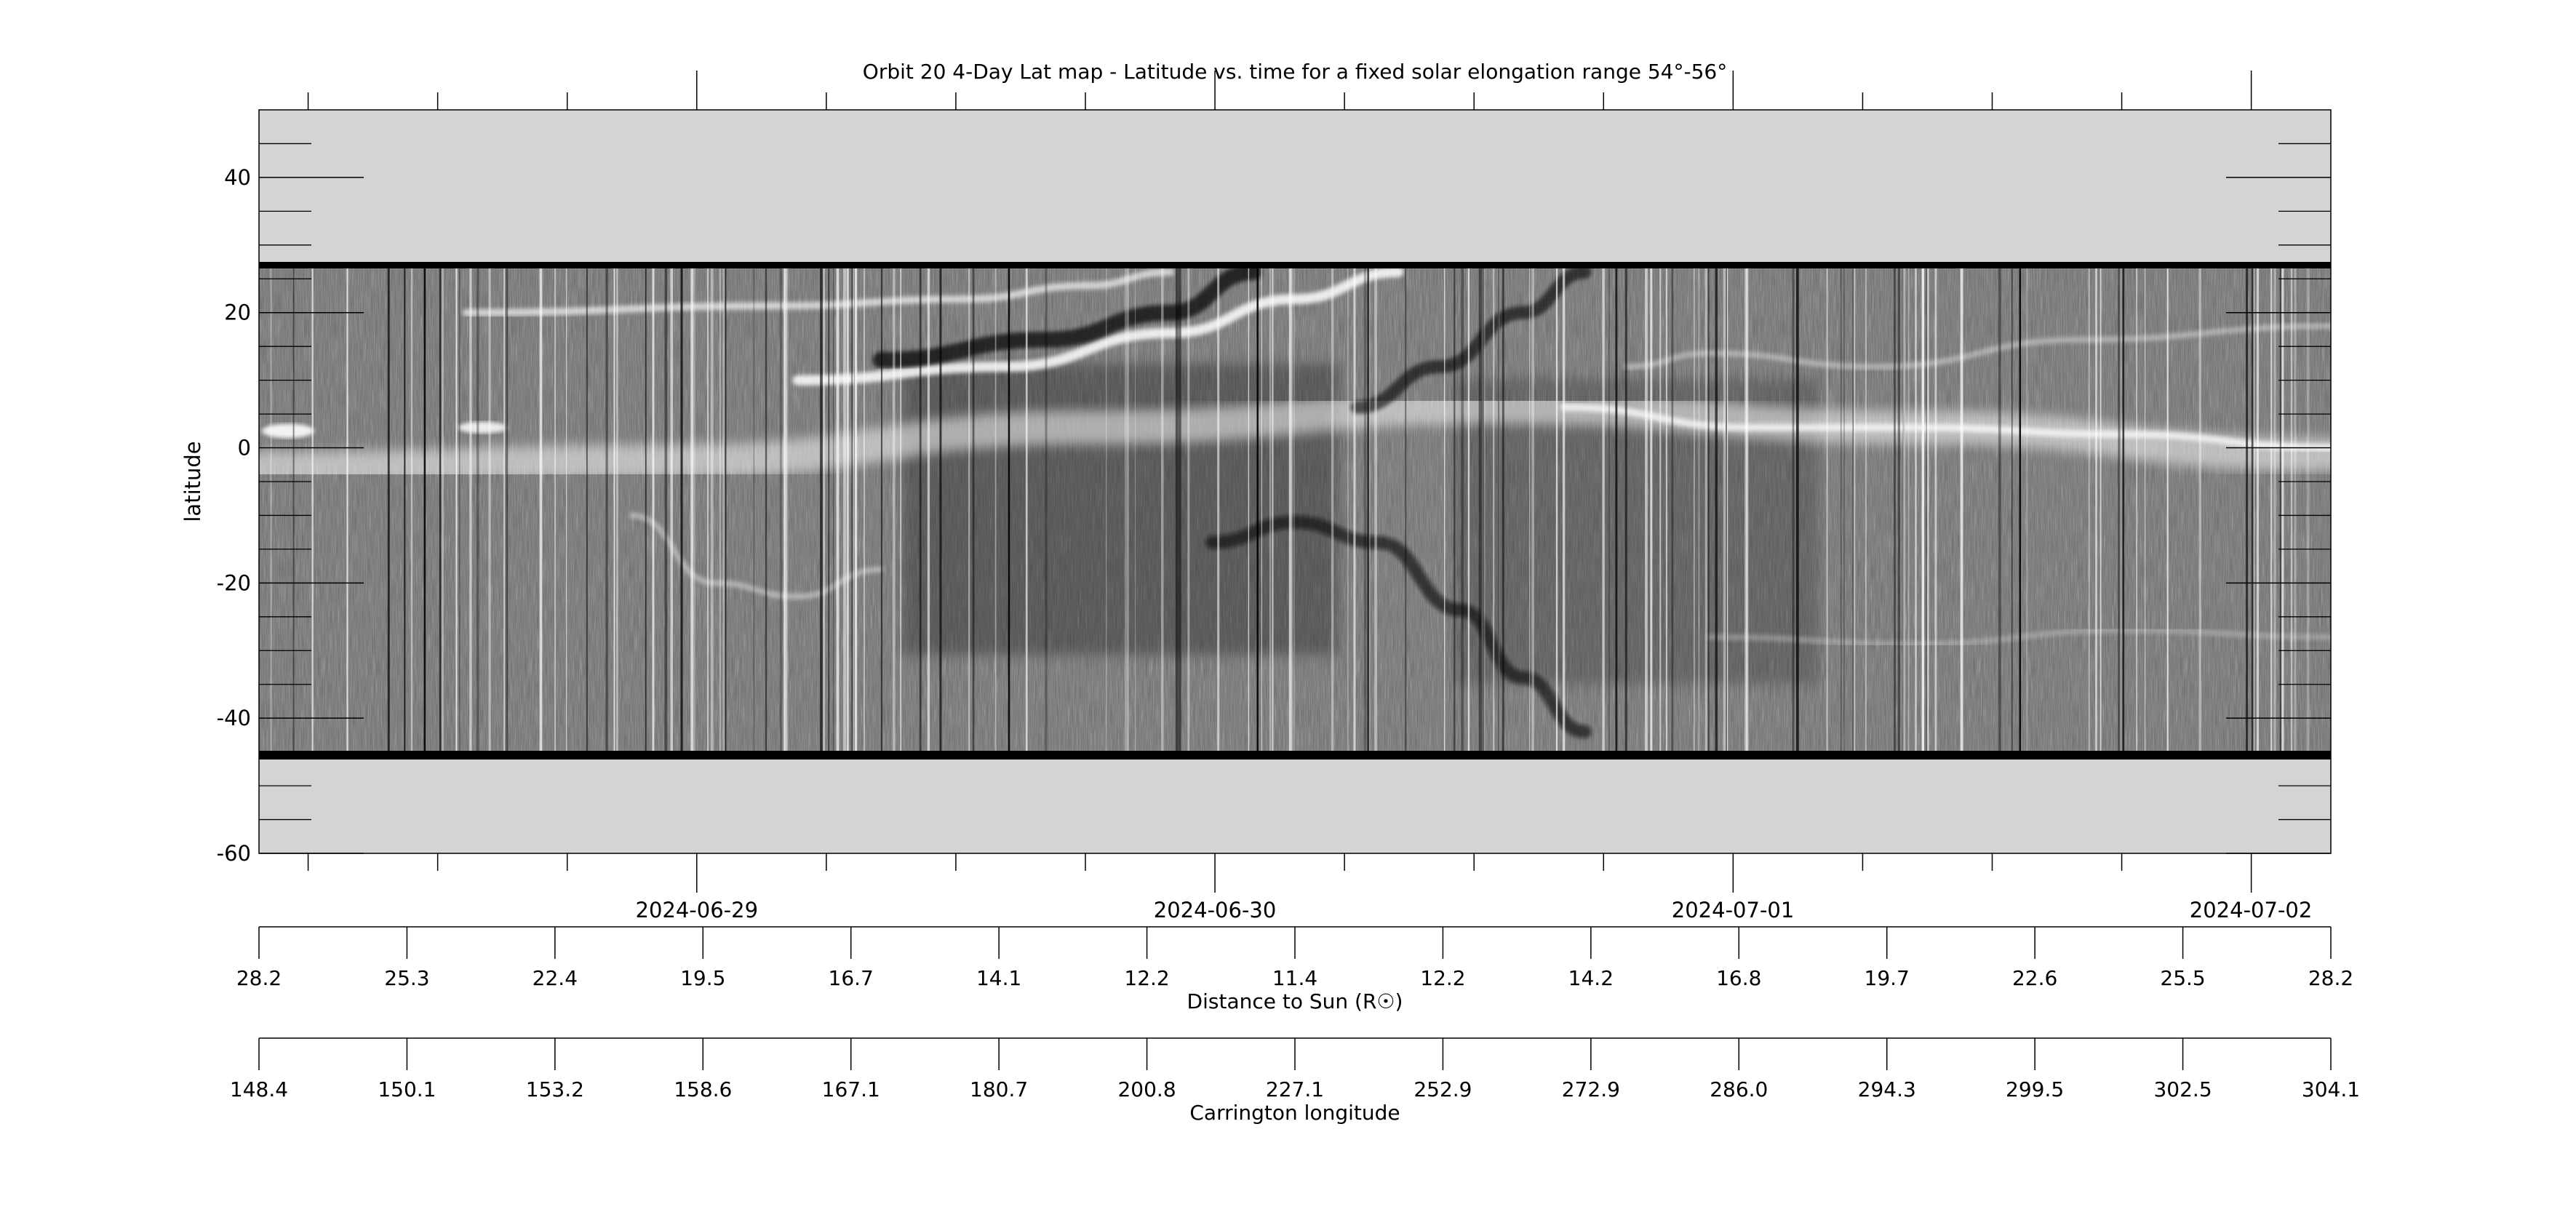 The height and width of the screenshot is (1212, 2576). What do you see at coordinates (1215, 910) in the screenshot?
I see `date-tick-label: 2024-06-30` at bounding box center [1215, 910].